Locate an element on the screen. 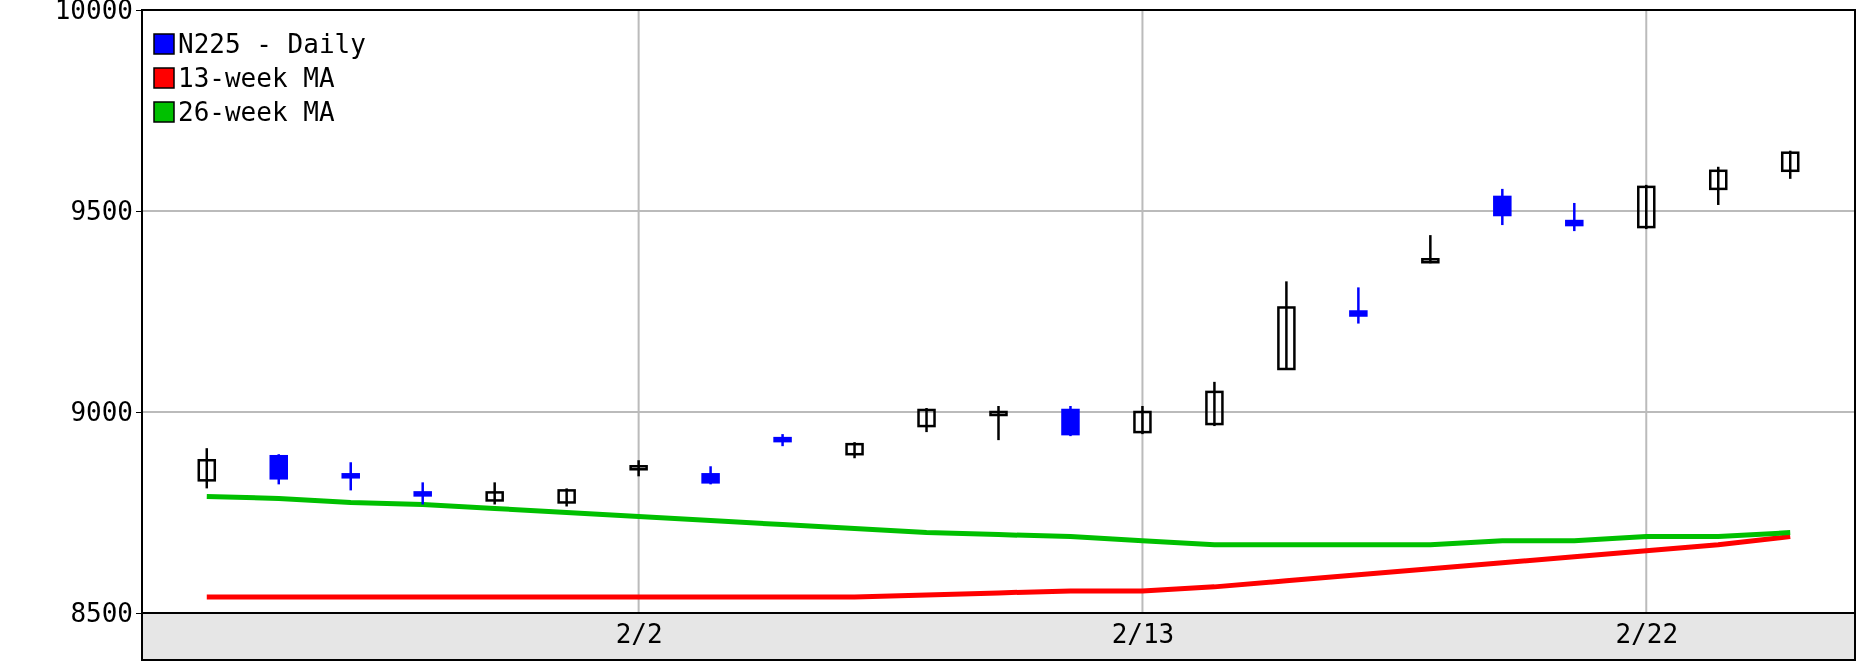  legend-label: 26-week MA is located at coordinates (256, 112).